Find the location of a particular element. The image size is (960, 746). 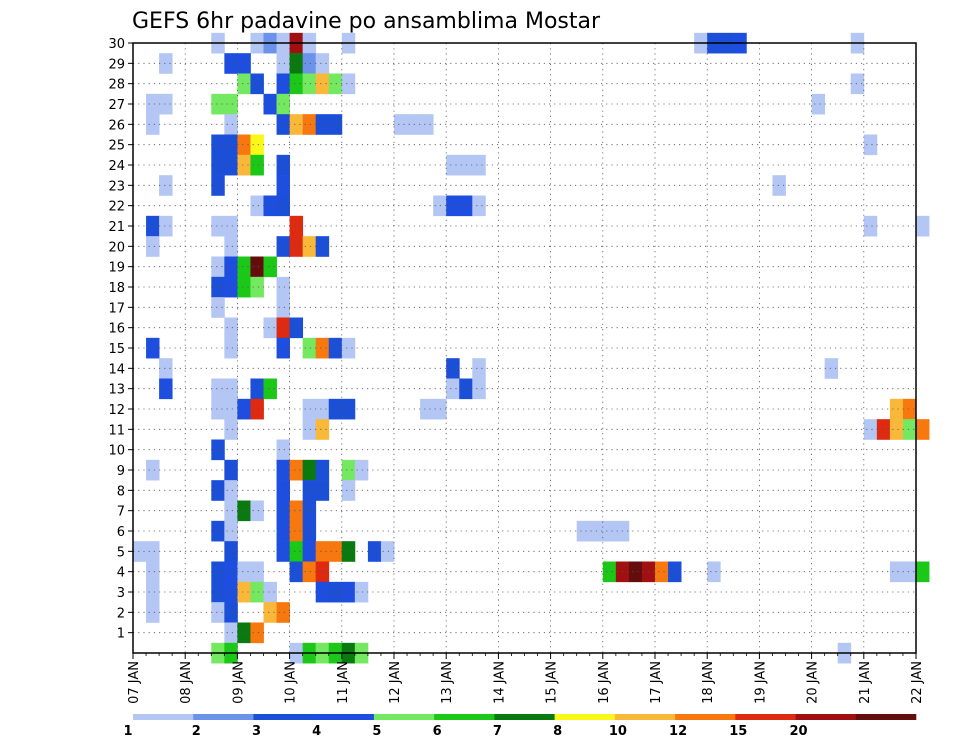

colorbar-label: 10 is located at coordinates (618, 731).